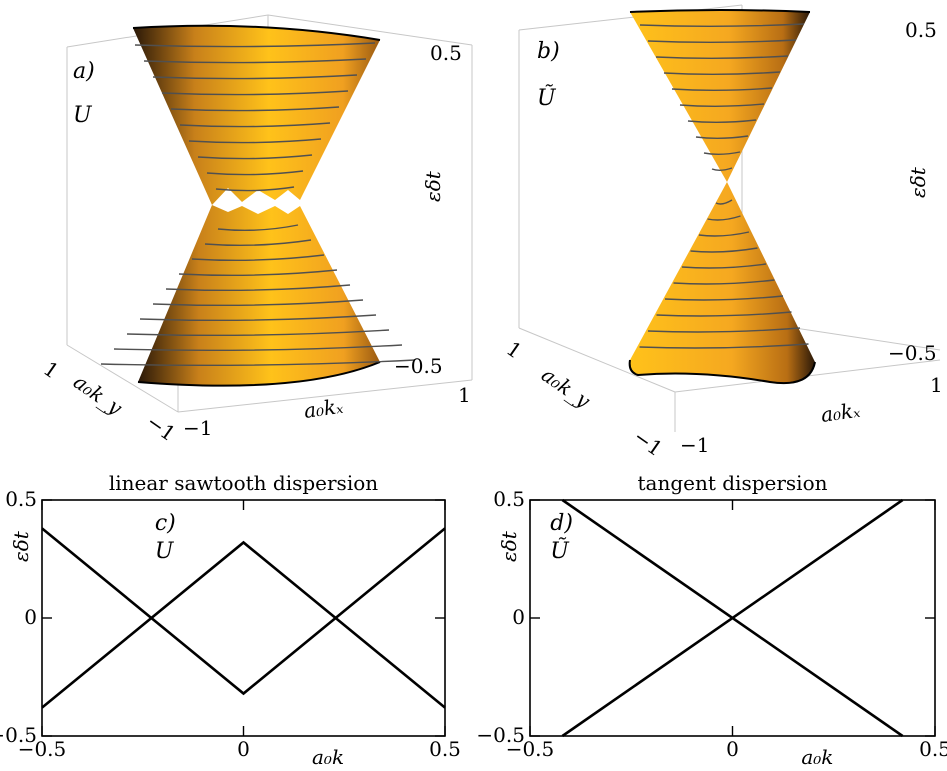 Image resolution: width=947 pixels, height=771 pixels. Describe the element at coordinates (161, 427) in the screenshot. I see `panel-a-y-min-tick: −1` at that location.